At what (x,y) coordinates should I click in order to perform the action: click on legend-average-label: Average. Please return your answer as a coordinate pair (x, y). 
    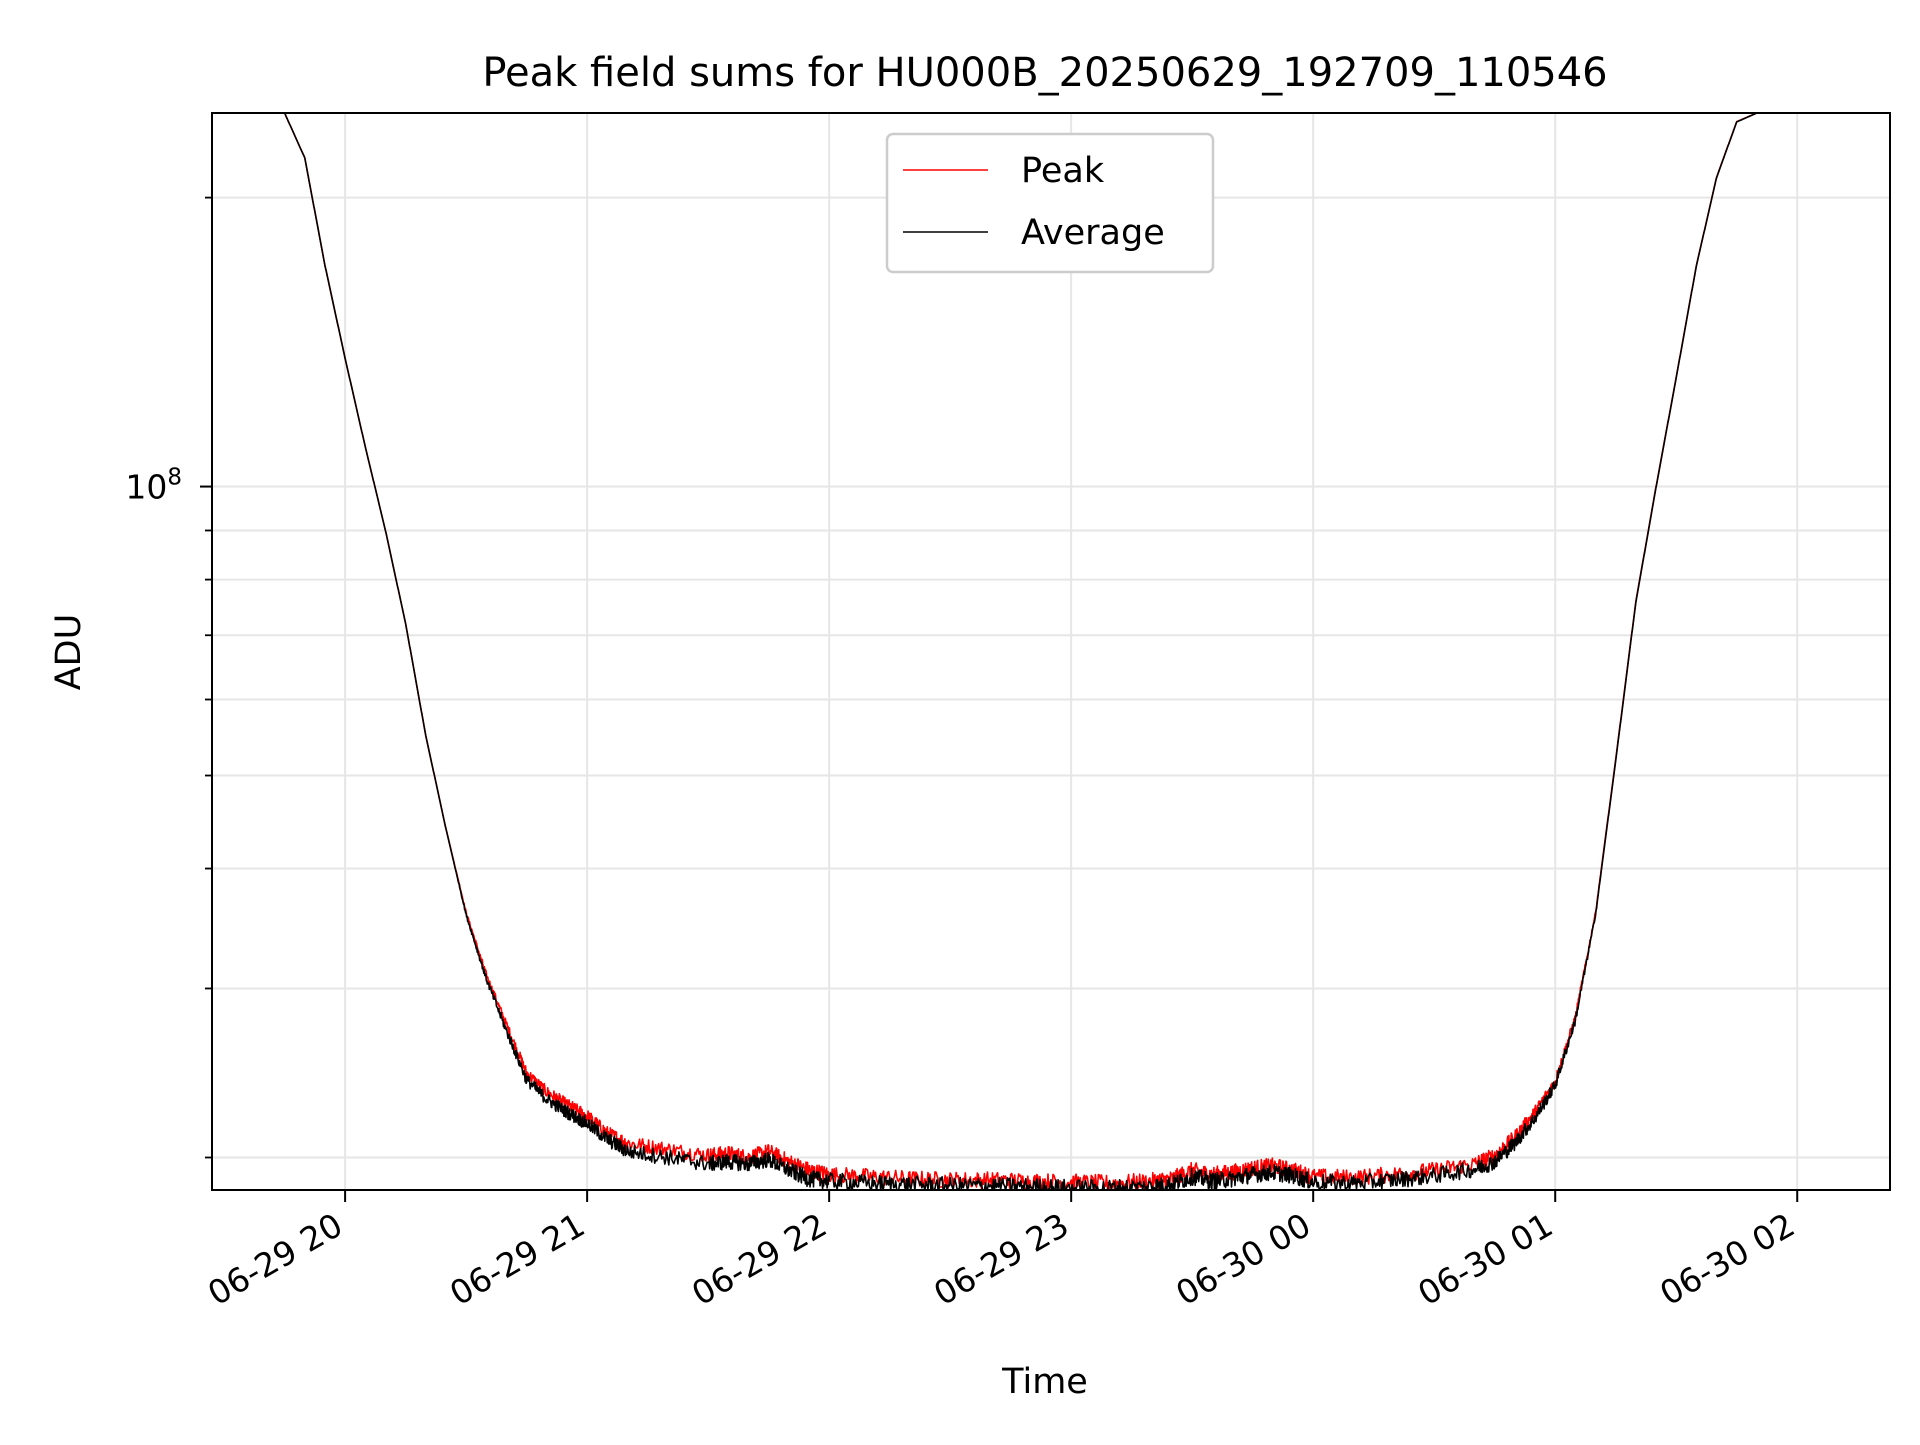
    Looking at the image, I should click on (1093, 233).